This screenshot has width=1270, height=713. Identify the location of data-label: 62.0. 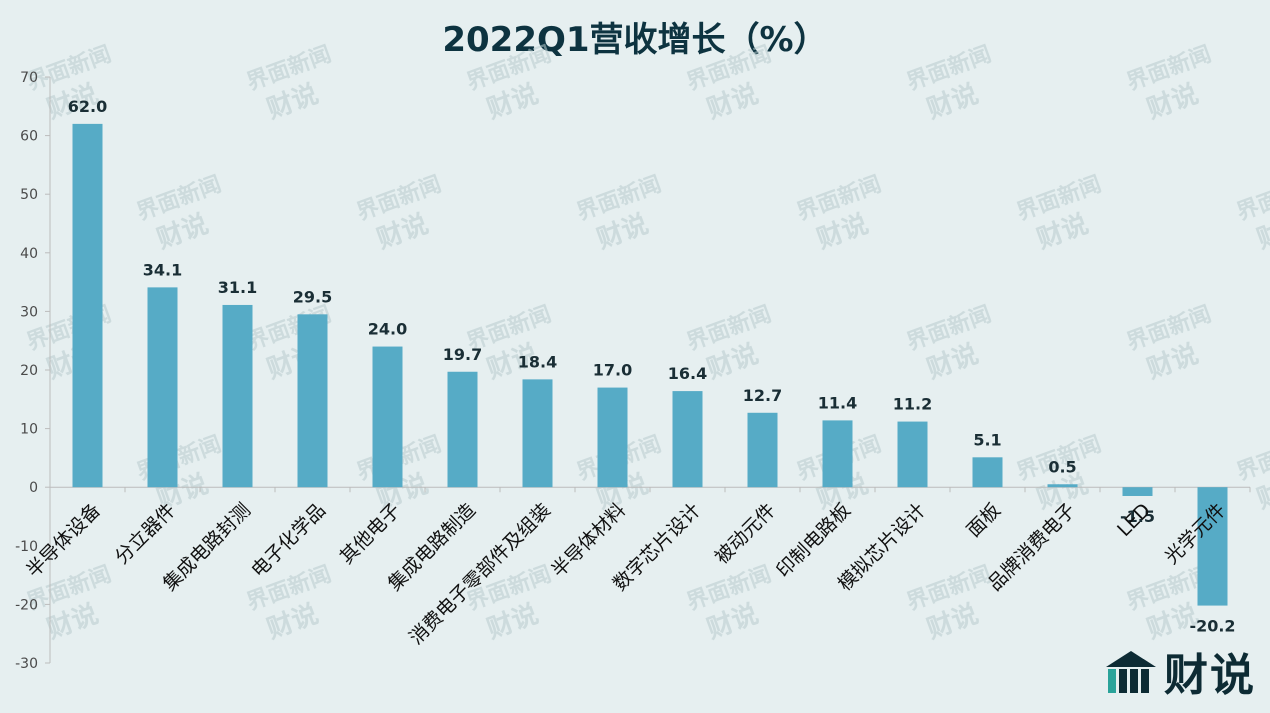
(87, 106).